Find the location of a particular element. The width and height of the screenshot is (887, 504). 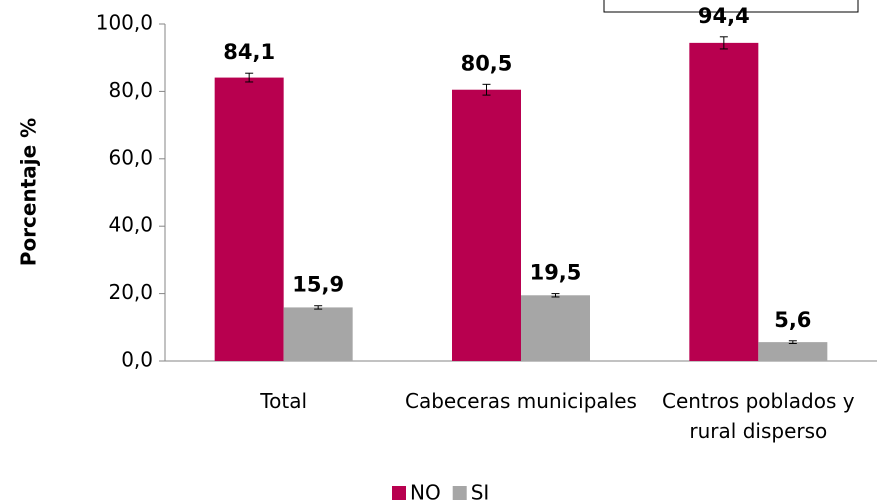

frame-box is located at coordinates (731, 6).